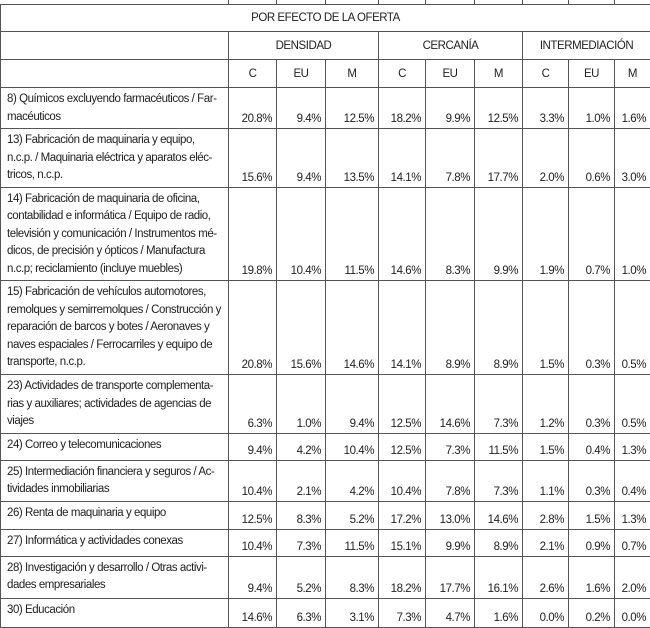  Describe the element at coordinates (301, 328) in the screenshot. I see `value-cell: 15.6%` at that location.